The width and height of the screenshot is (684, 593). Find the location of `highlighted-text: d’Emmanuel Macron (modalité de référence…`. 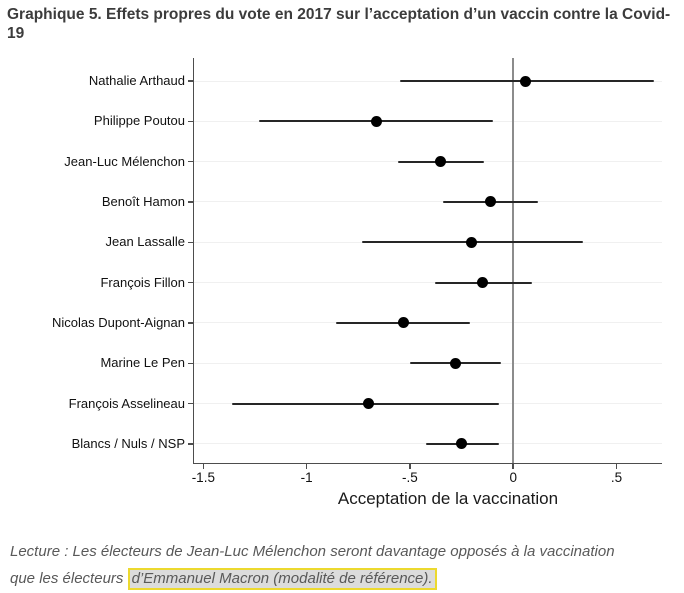

highlighted-text: d’Emmanuel Macron (modalité de référence… is located at coordinates (282, 578).